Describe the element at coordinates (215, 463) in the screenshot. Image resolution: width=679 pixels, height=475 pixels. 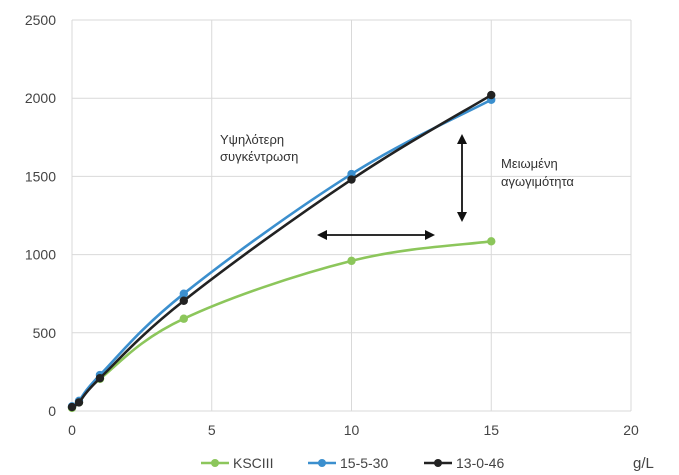
I see `legend-swatch-marker-ksciii` at that location.